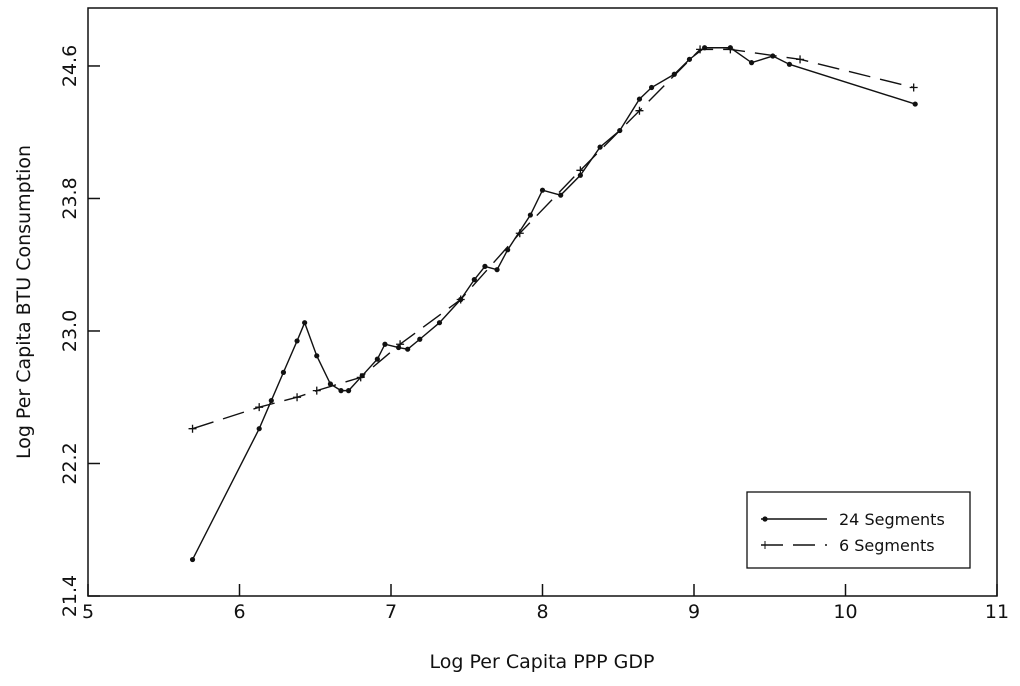  What do you see at coordinates (70, 198) in the screenshot?
I see `y-tick-label: 23.8` at bounding box center [70, 198].